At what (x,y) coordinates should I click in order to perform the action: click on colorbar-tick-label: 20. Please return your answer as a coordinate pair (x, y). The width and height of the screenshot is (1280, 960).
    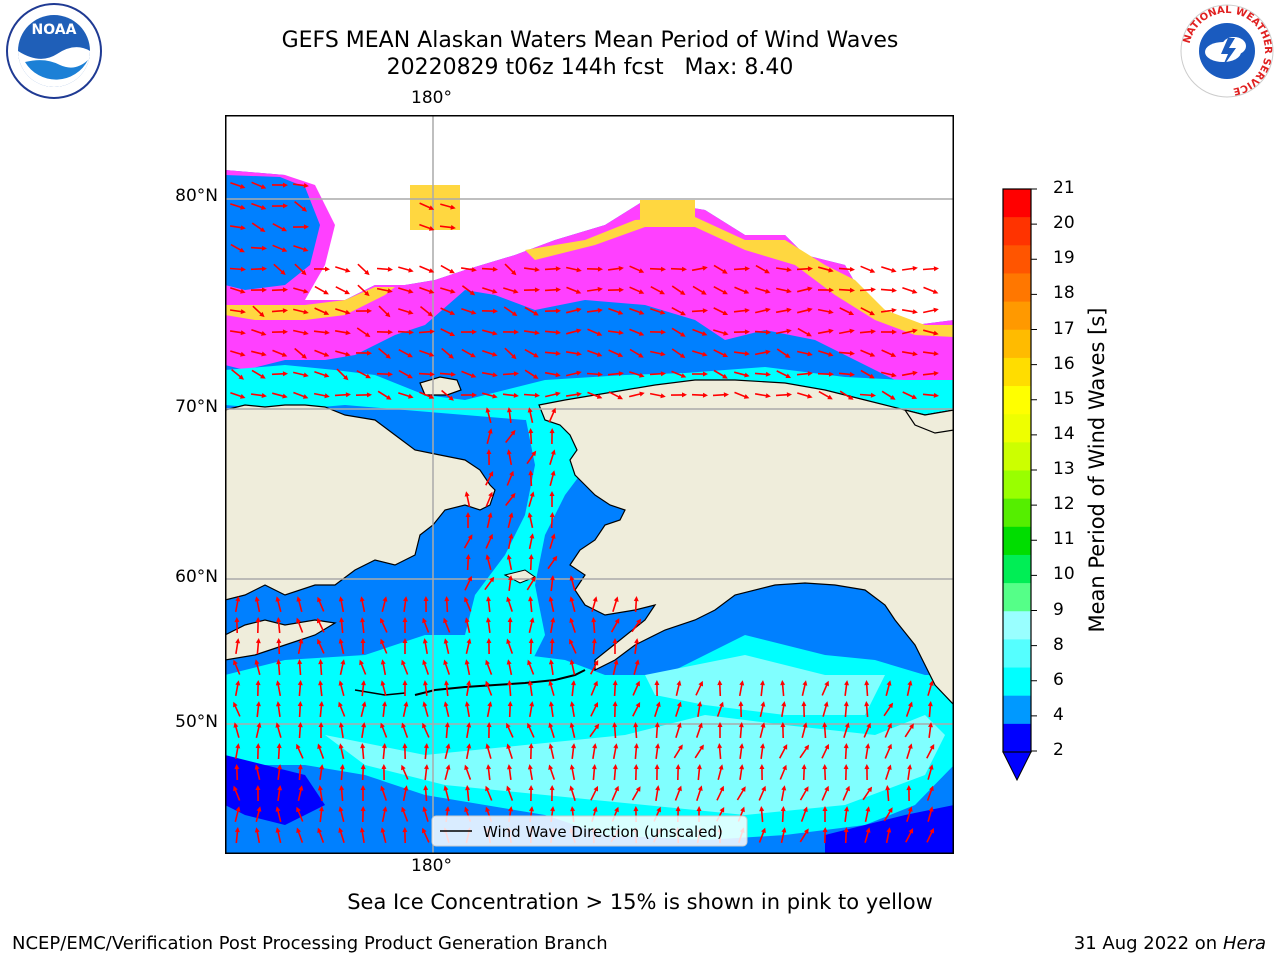
    Looking at the image, I should click on (1064, 223).